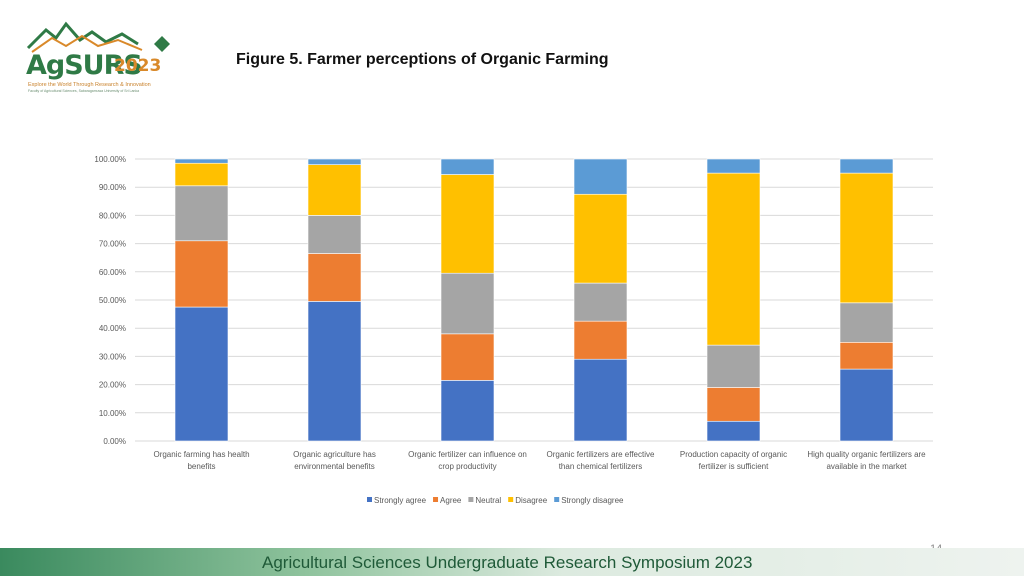 The image size is (1024, 576). What do you see at coordinates (334, 466) in the screenshot?
I see `x-tick-label: environmental benefits` at bounding box center [334, 466].